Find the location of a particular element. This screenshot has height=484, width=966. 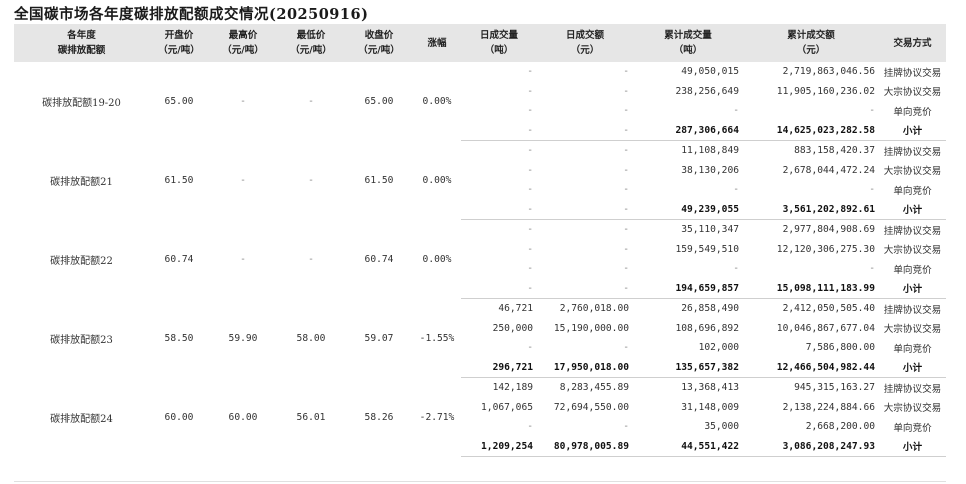

cumulative-amount: 2,678,044,472.24 is located at coordinates (828, 170).